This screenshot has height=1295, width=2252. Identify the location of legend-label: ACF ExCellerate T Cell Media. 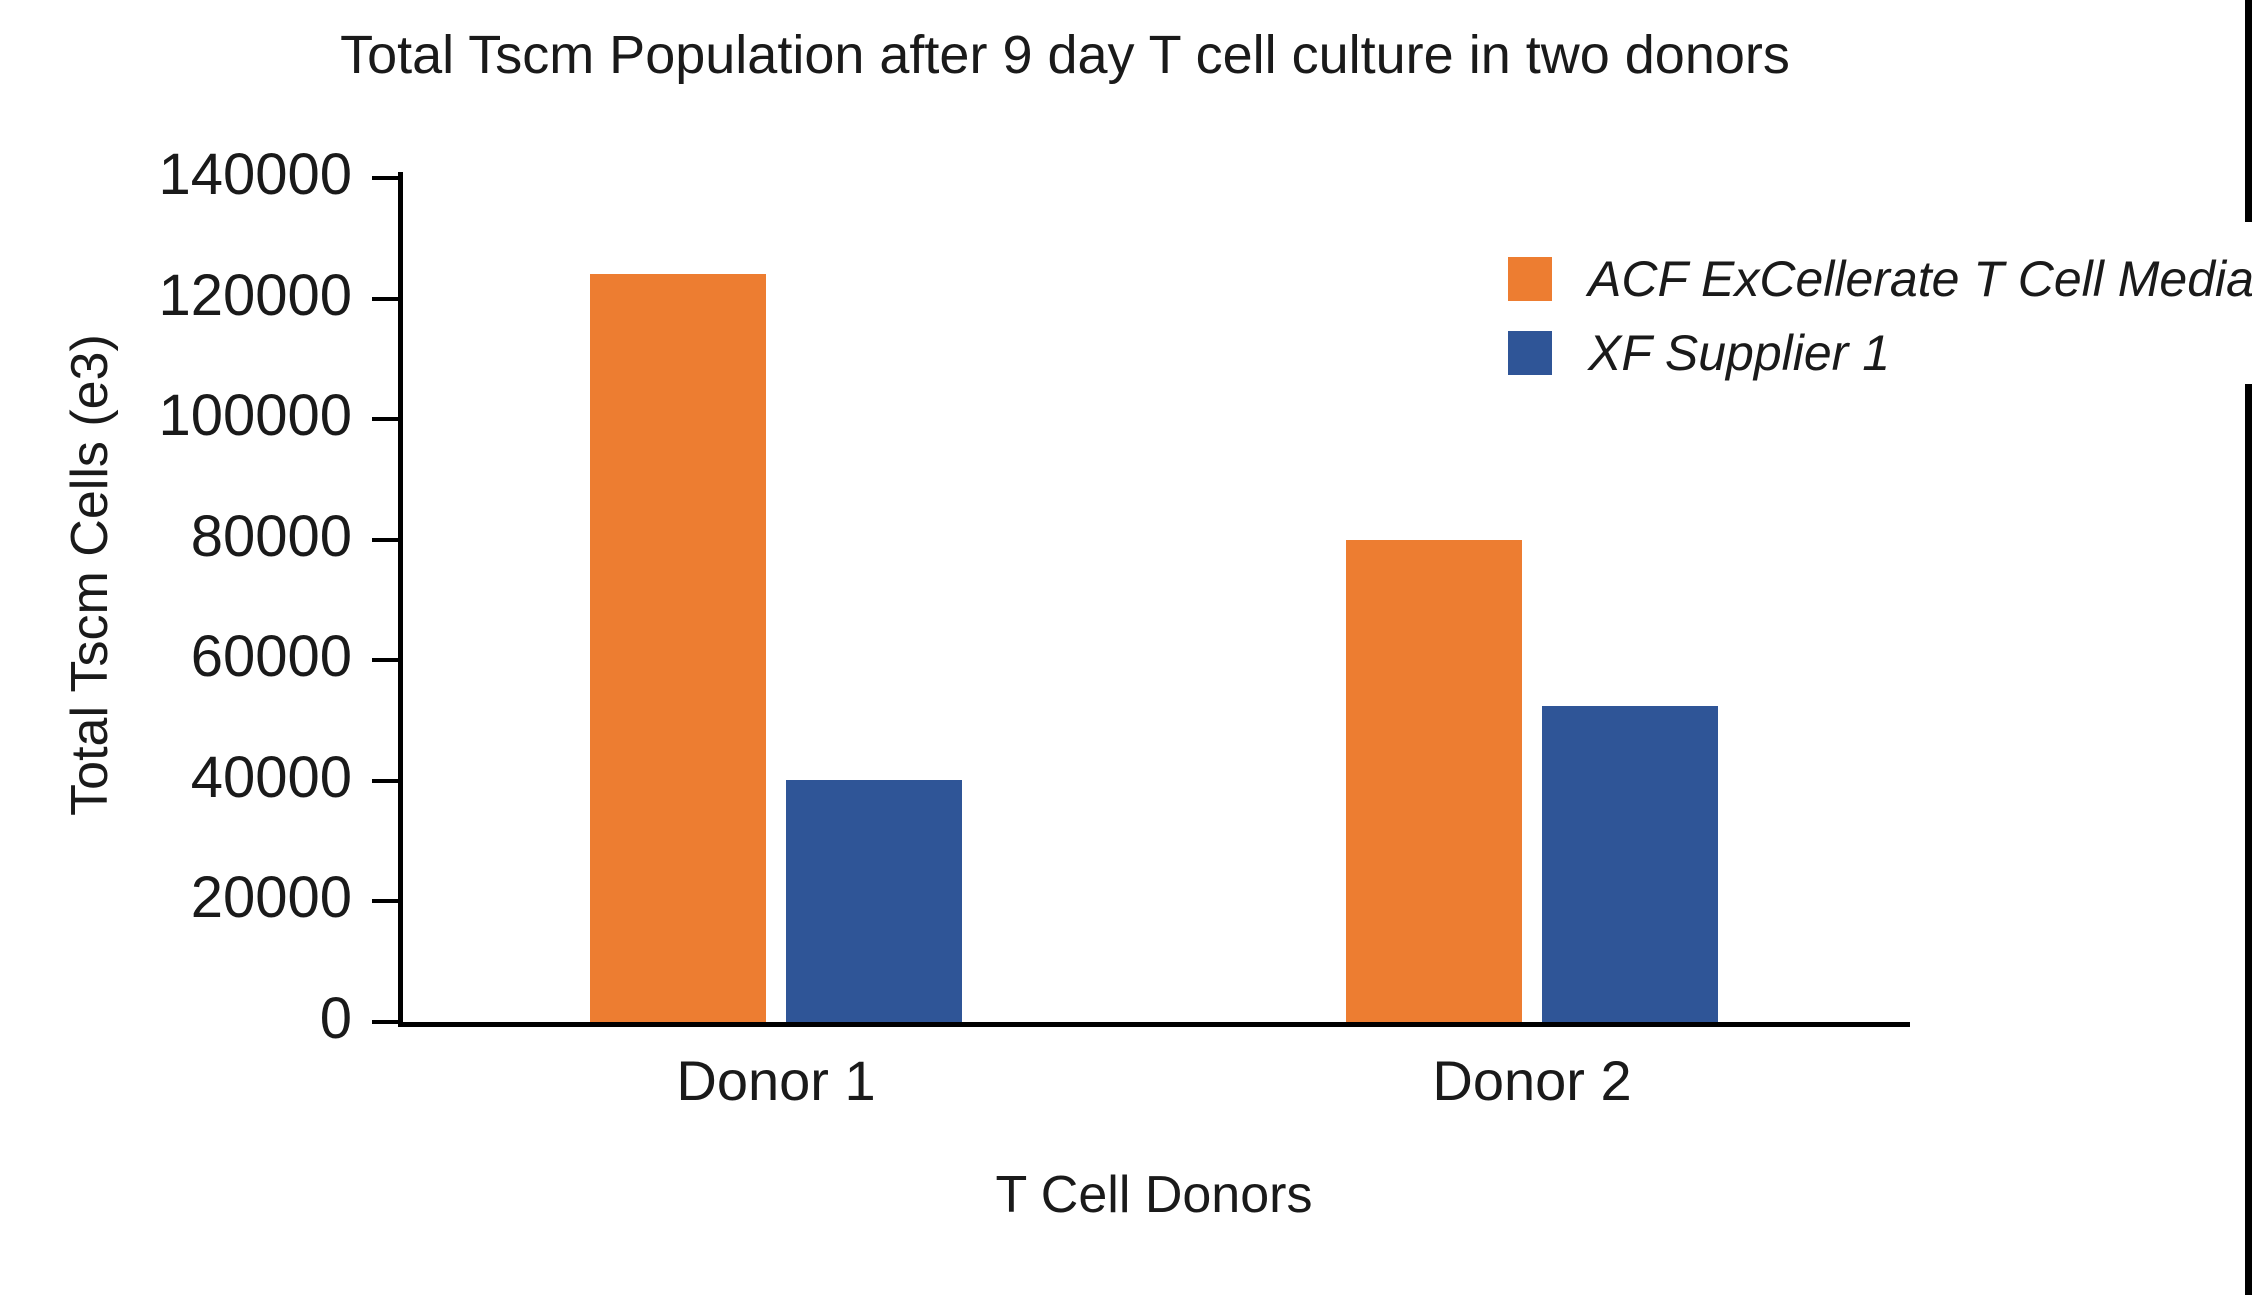
(1920, 279).